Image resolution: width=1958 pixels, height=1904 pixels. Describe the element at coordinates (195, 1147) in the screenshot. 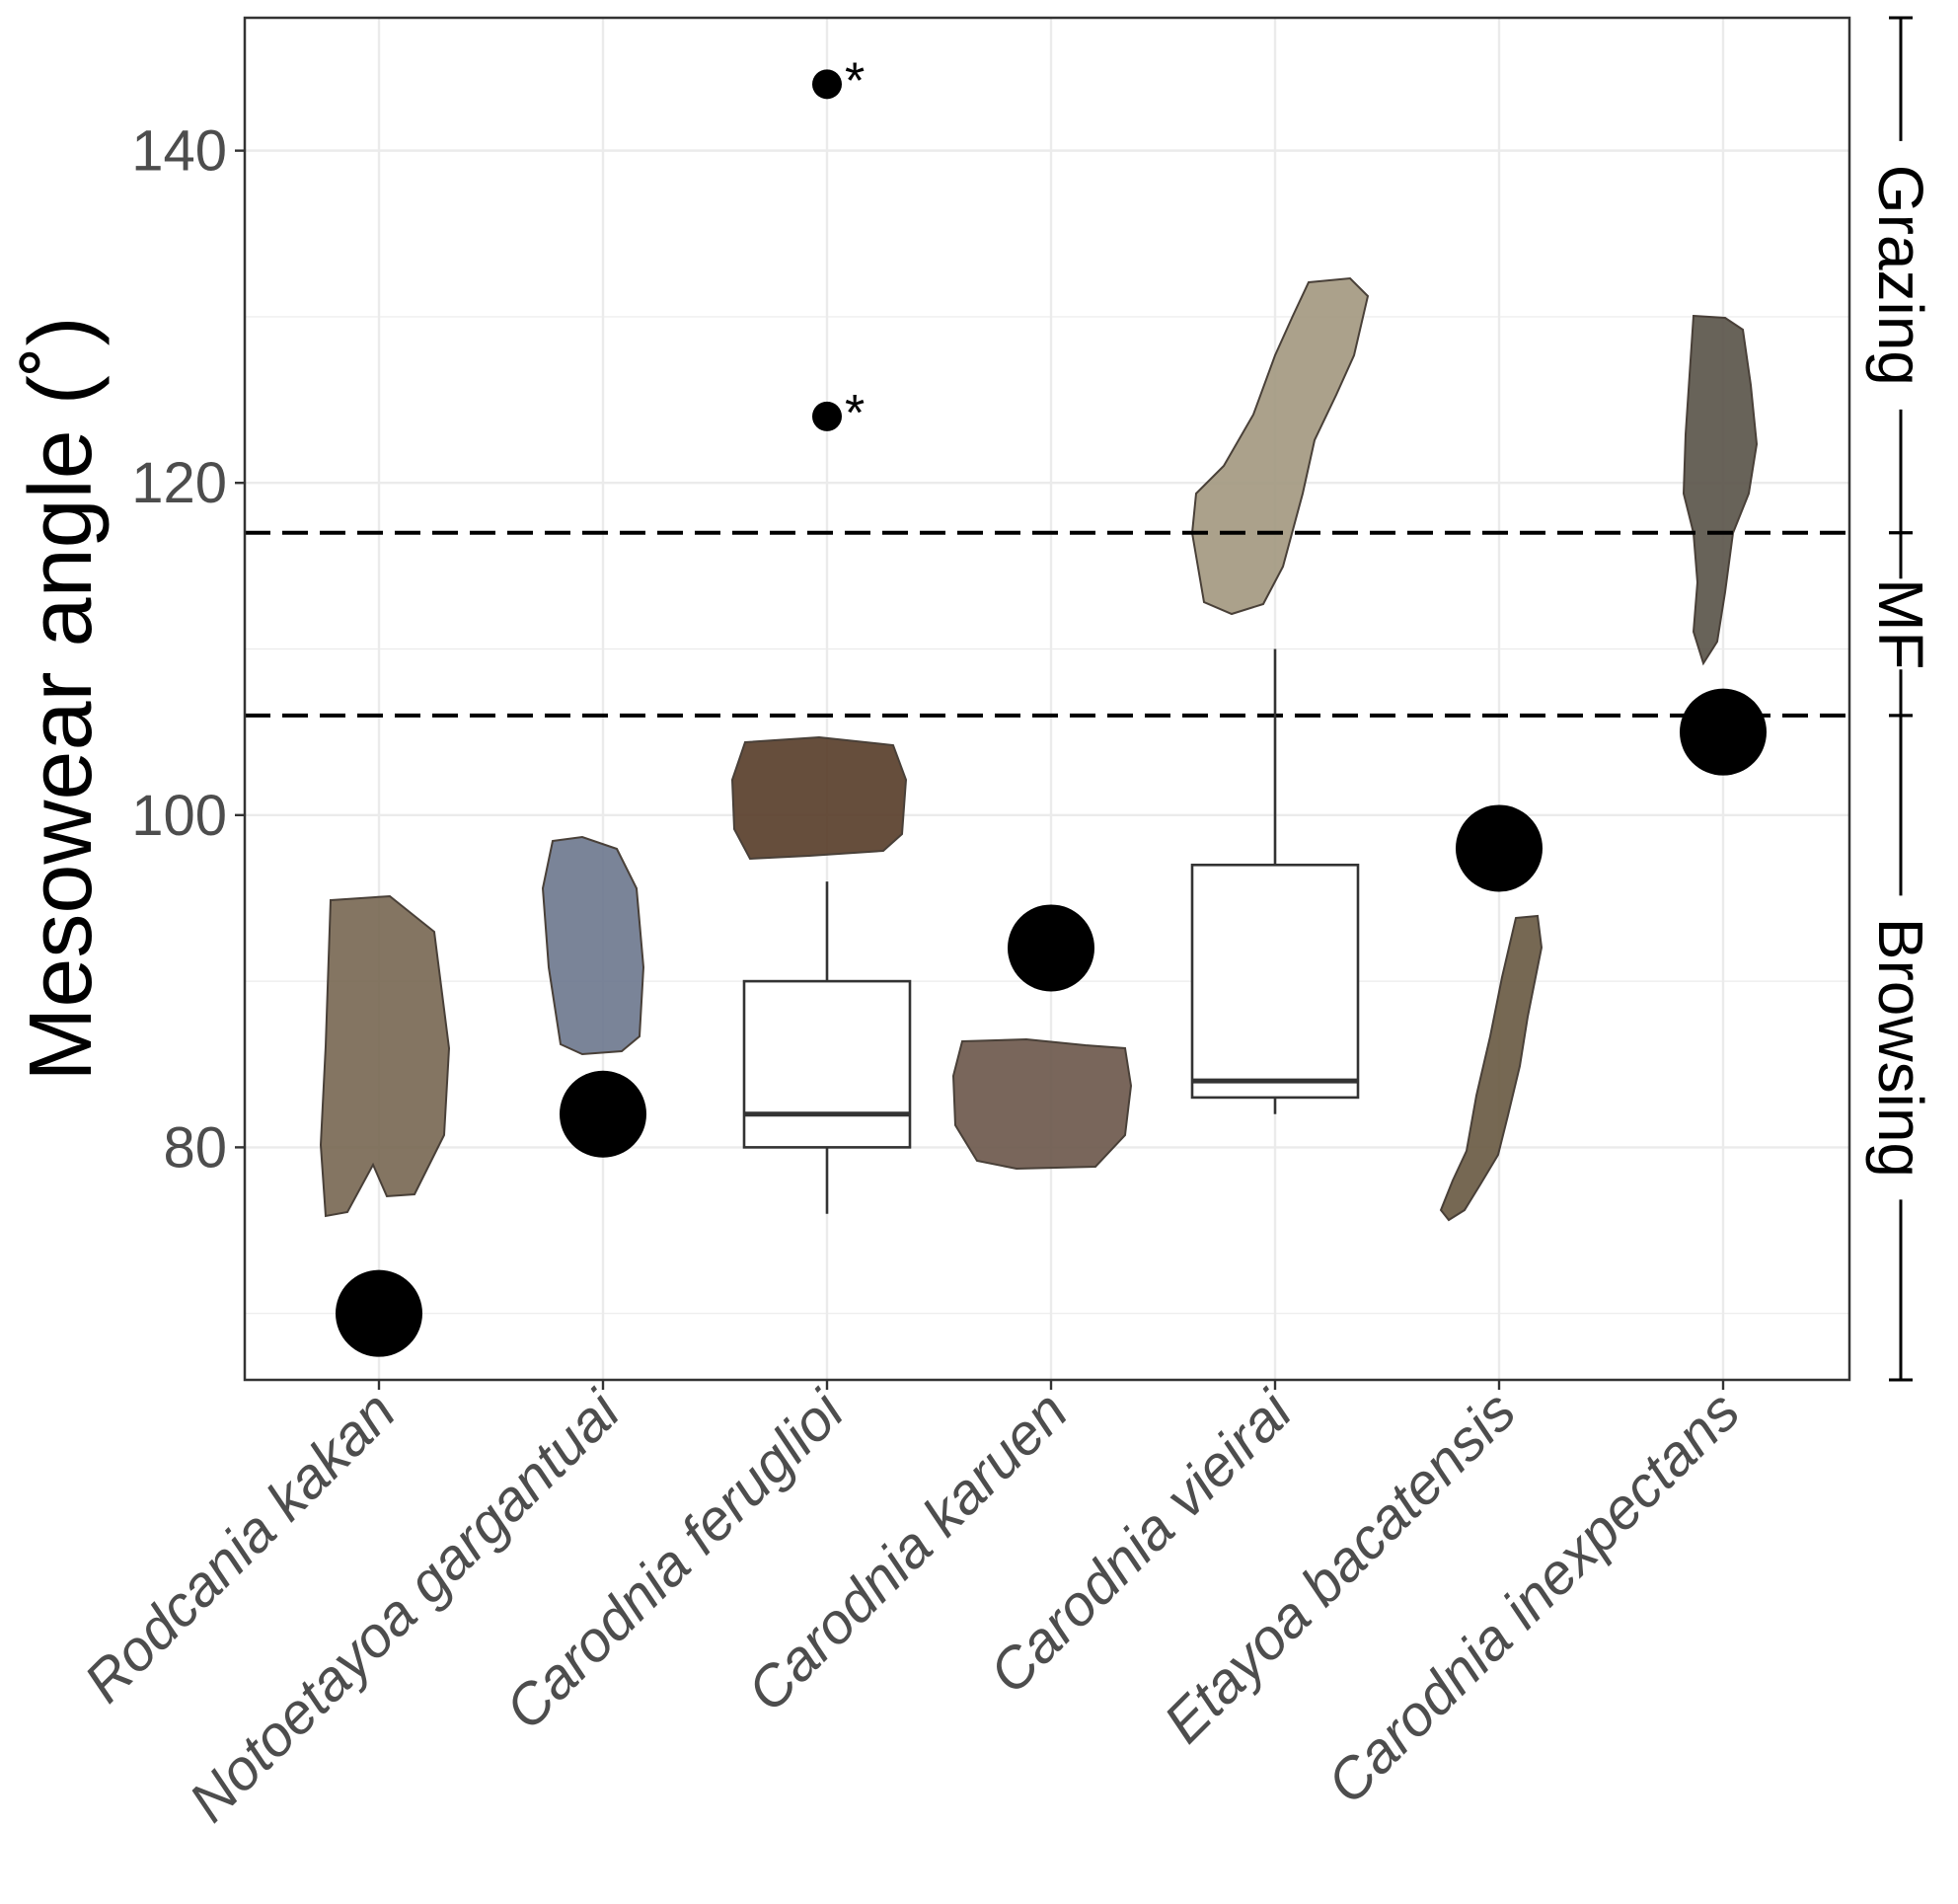

I see `y-tick-label: 80` at that location.